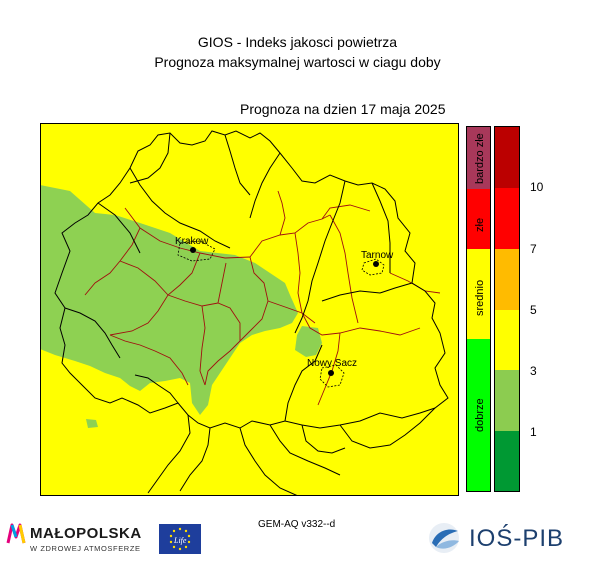 The width and height of the screenshot is (595, 566). Describe the element at coordinates (85, 548) in the screenshot. I see `malopolska-tagline: W ZDROWEJ ATMOSFERZE` at that location.